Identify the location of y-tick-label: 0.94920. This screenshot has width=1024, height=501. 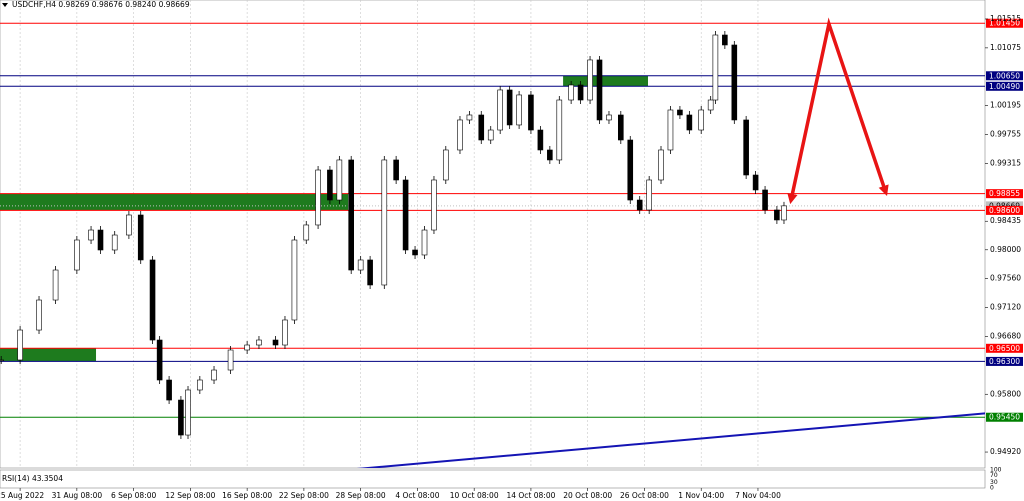
(1005, 451).